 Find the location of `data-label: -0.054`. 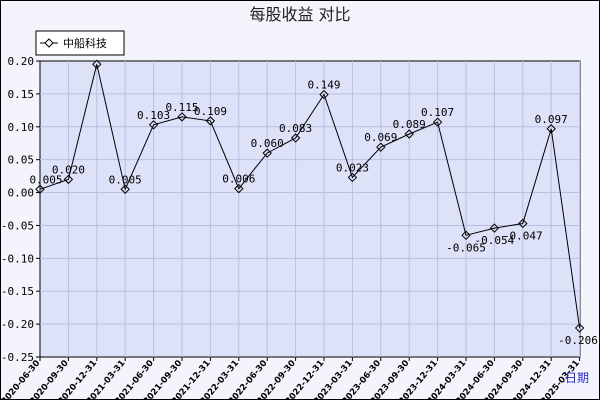

data-label: -0.054 is located at coordinates (495, 240).